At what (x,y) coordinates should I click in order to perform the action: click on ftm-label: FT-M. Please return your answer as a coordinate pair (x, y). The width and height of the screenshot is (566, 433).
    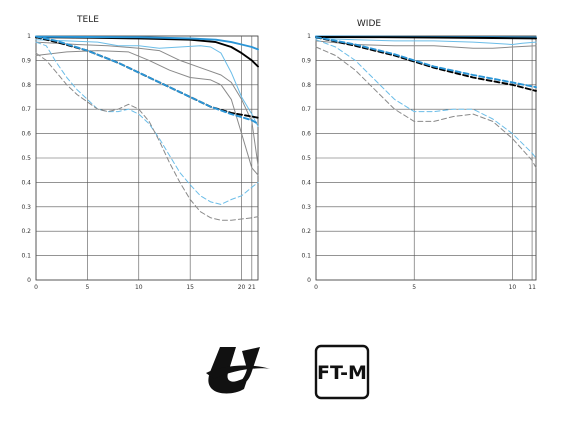
    Looking at the image, I should click on (342, 373).